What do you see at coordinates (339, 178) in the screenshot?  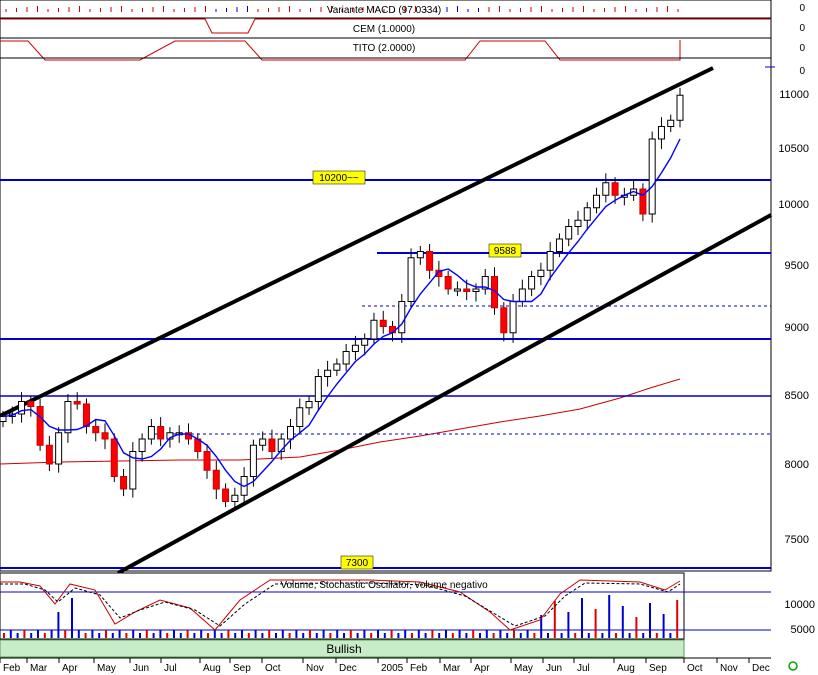 I see `level-label-10200-text: 10200~~` at bounding box center [339, 178].